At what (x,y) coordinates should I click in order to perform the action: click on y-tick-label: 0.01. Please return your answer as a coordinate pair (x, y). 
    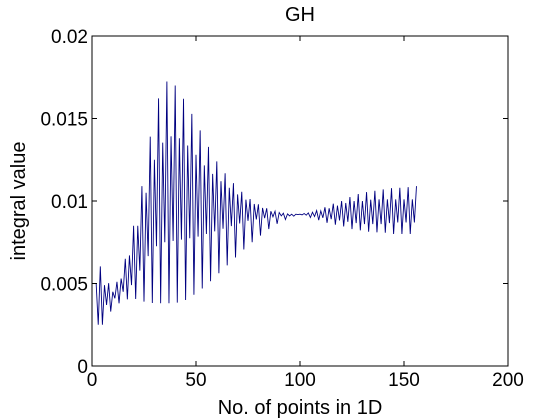
    Looking at the image, I should click on (69, 202).